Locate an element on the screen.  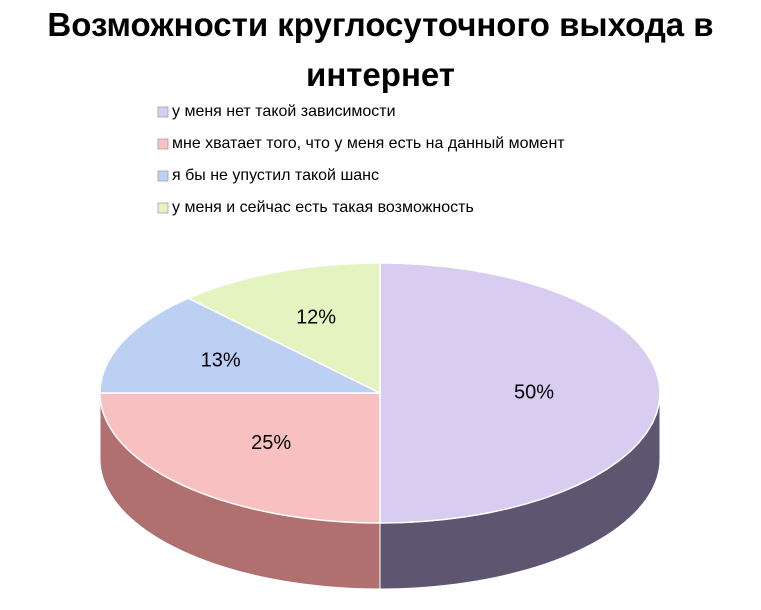
legend-label: у меня нет такой зависимости is located at coordinates (284, 111).